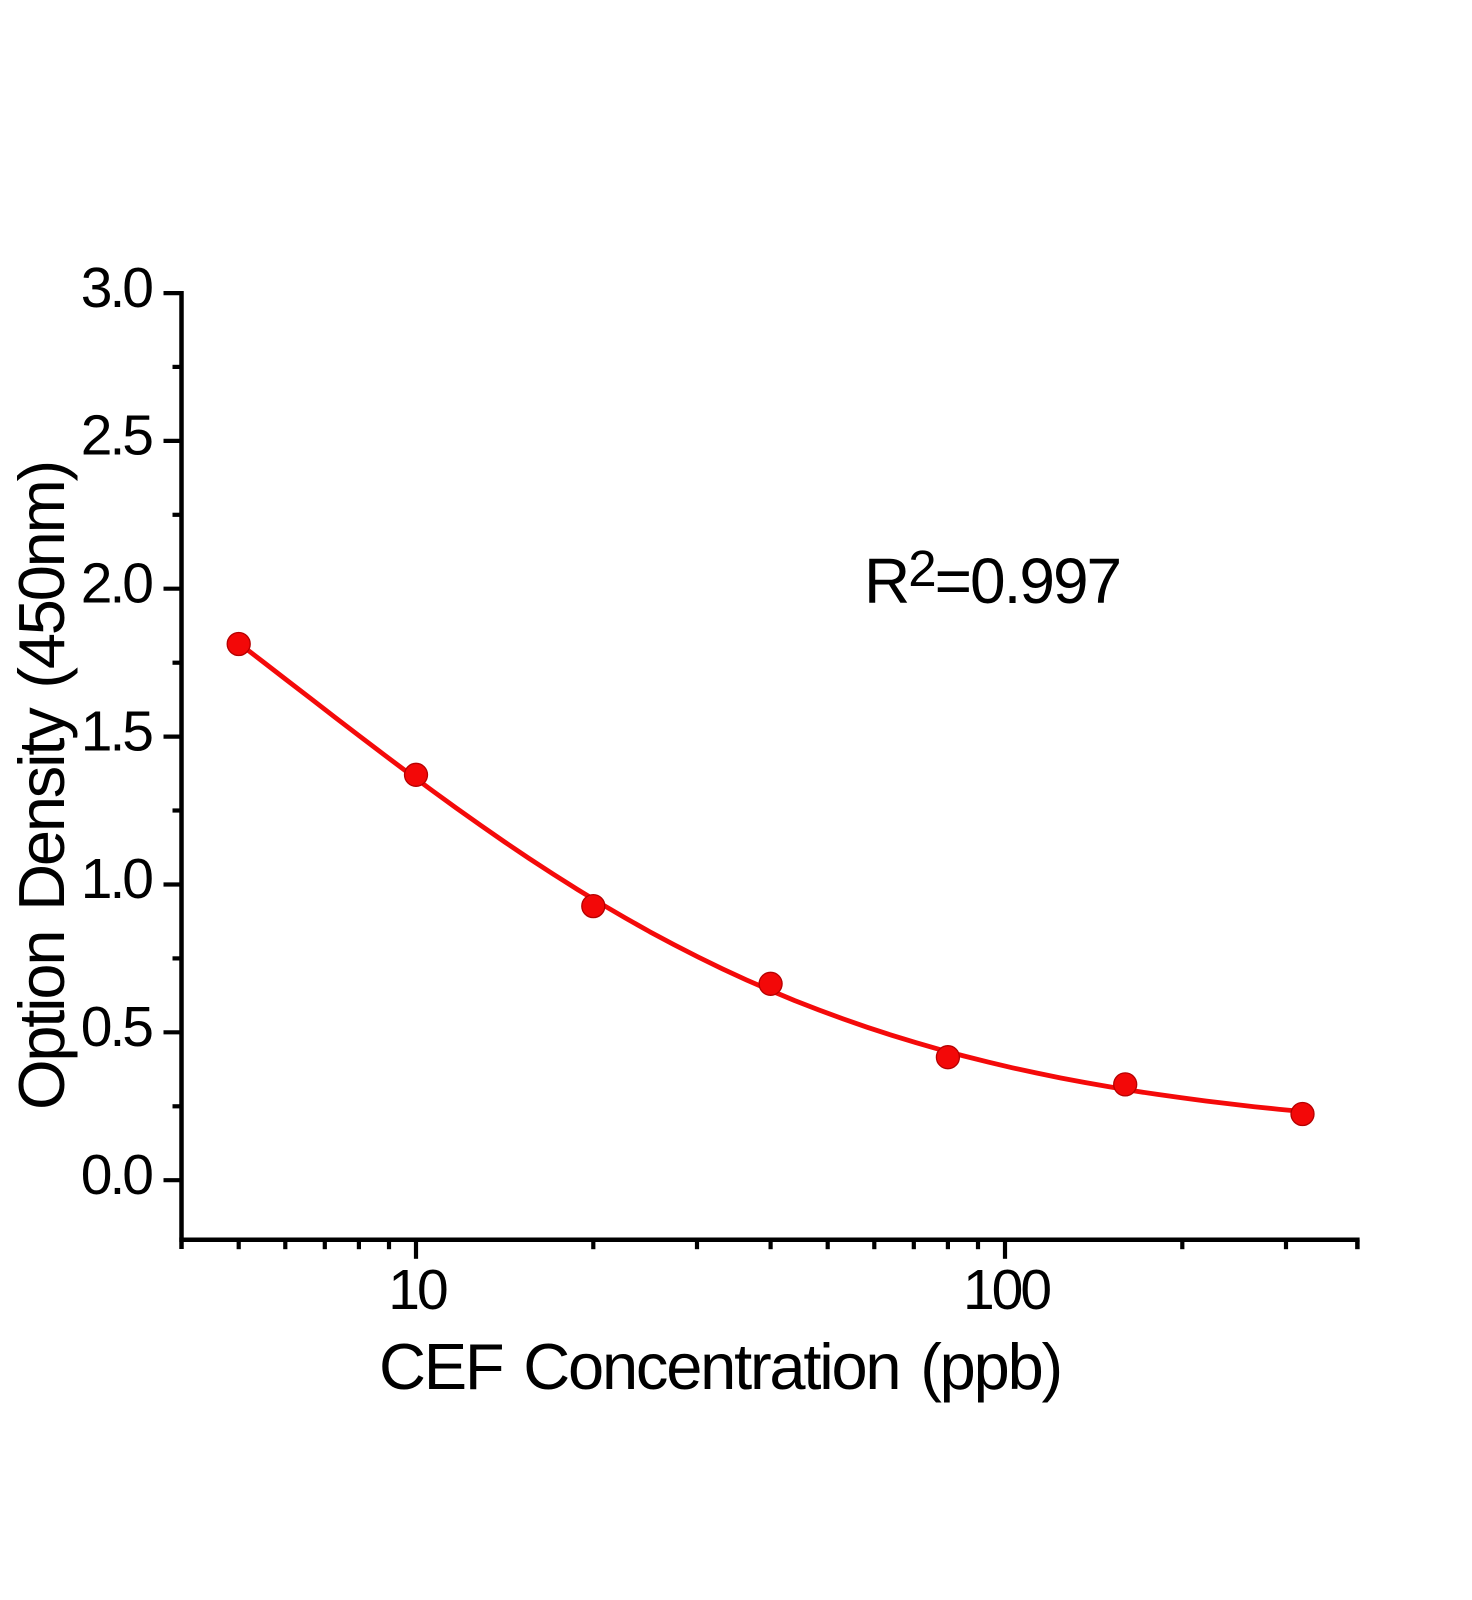 Image resolution: width=1472 pixels, height=1600 pixels. Describe the element at coordinates (117, 1175) in the screenshot. I see `svg-text: 0.0` at that location.